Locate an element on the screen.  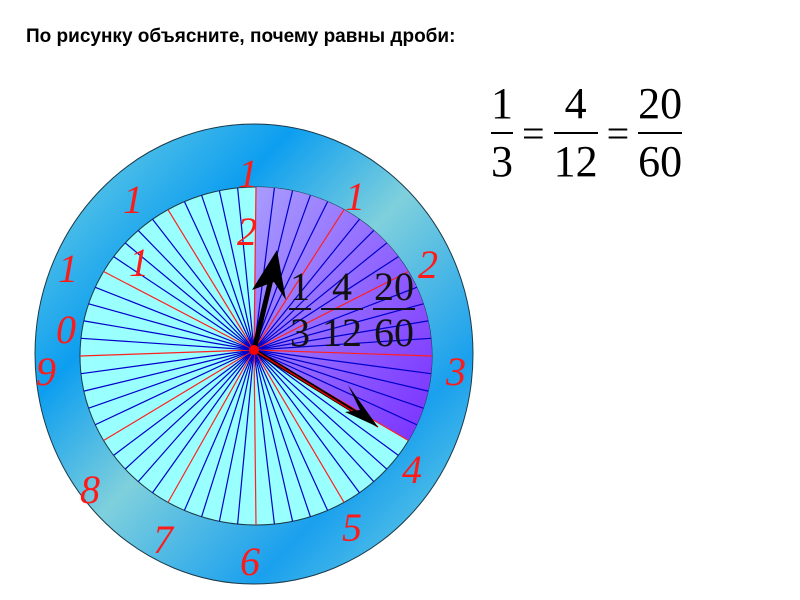
minute-hand is located at coordinates (315, 388).